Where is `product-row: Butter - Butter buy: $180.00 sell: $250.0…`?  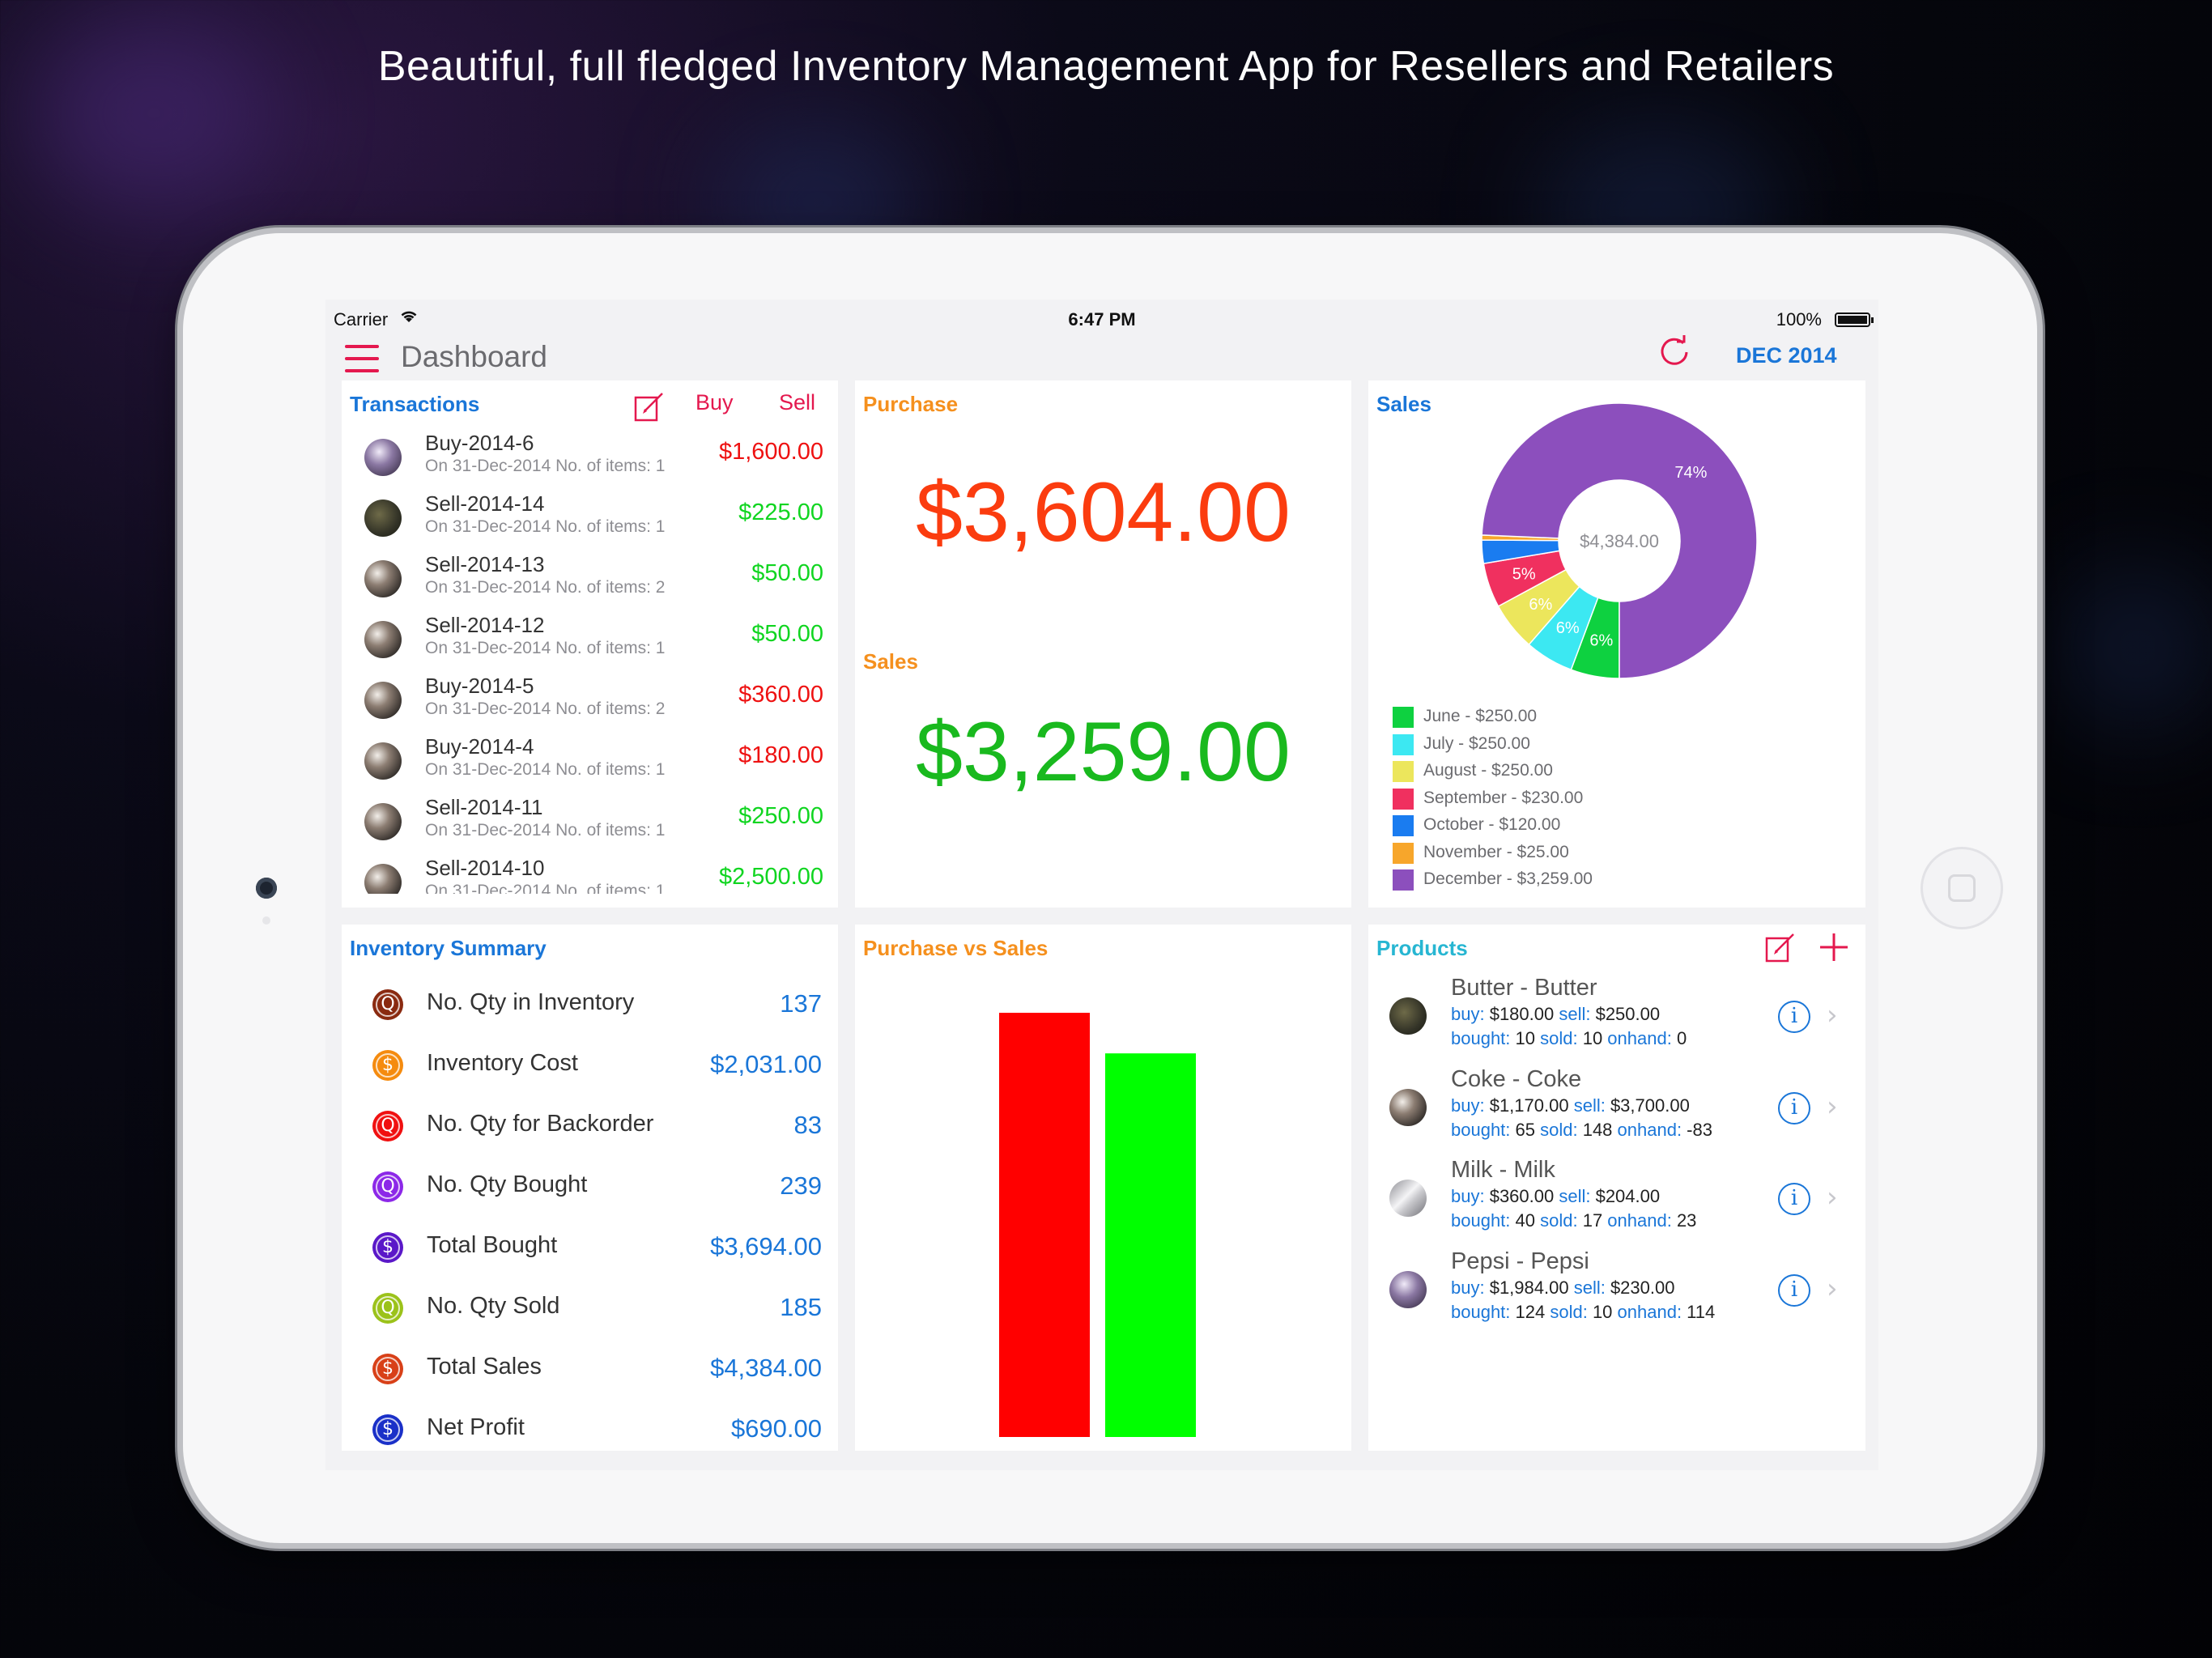 product-row: Butter - Butter buy: $180.00 sell: $250.0… is located at coordinates (1616, 1019).